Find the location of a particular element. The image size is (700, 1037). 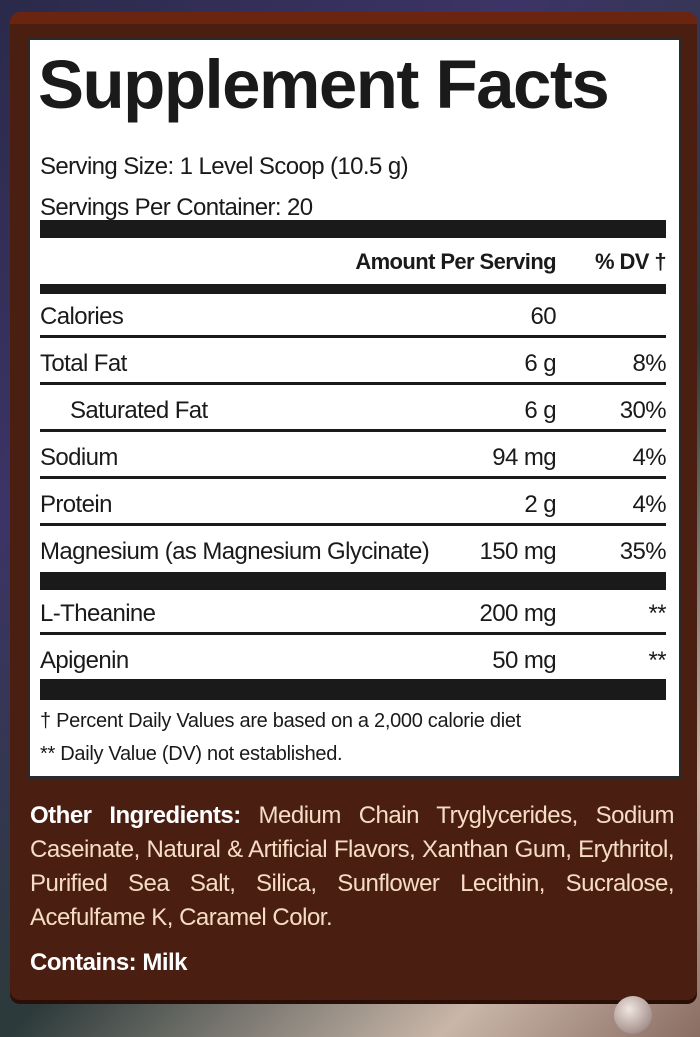

nutrient-amount: 60 is located at coordinates (543, 316).